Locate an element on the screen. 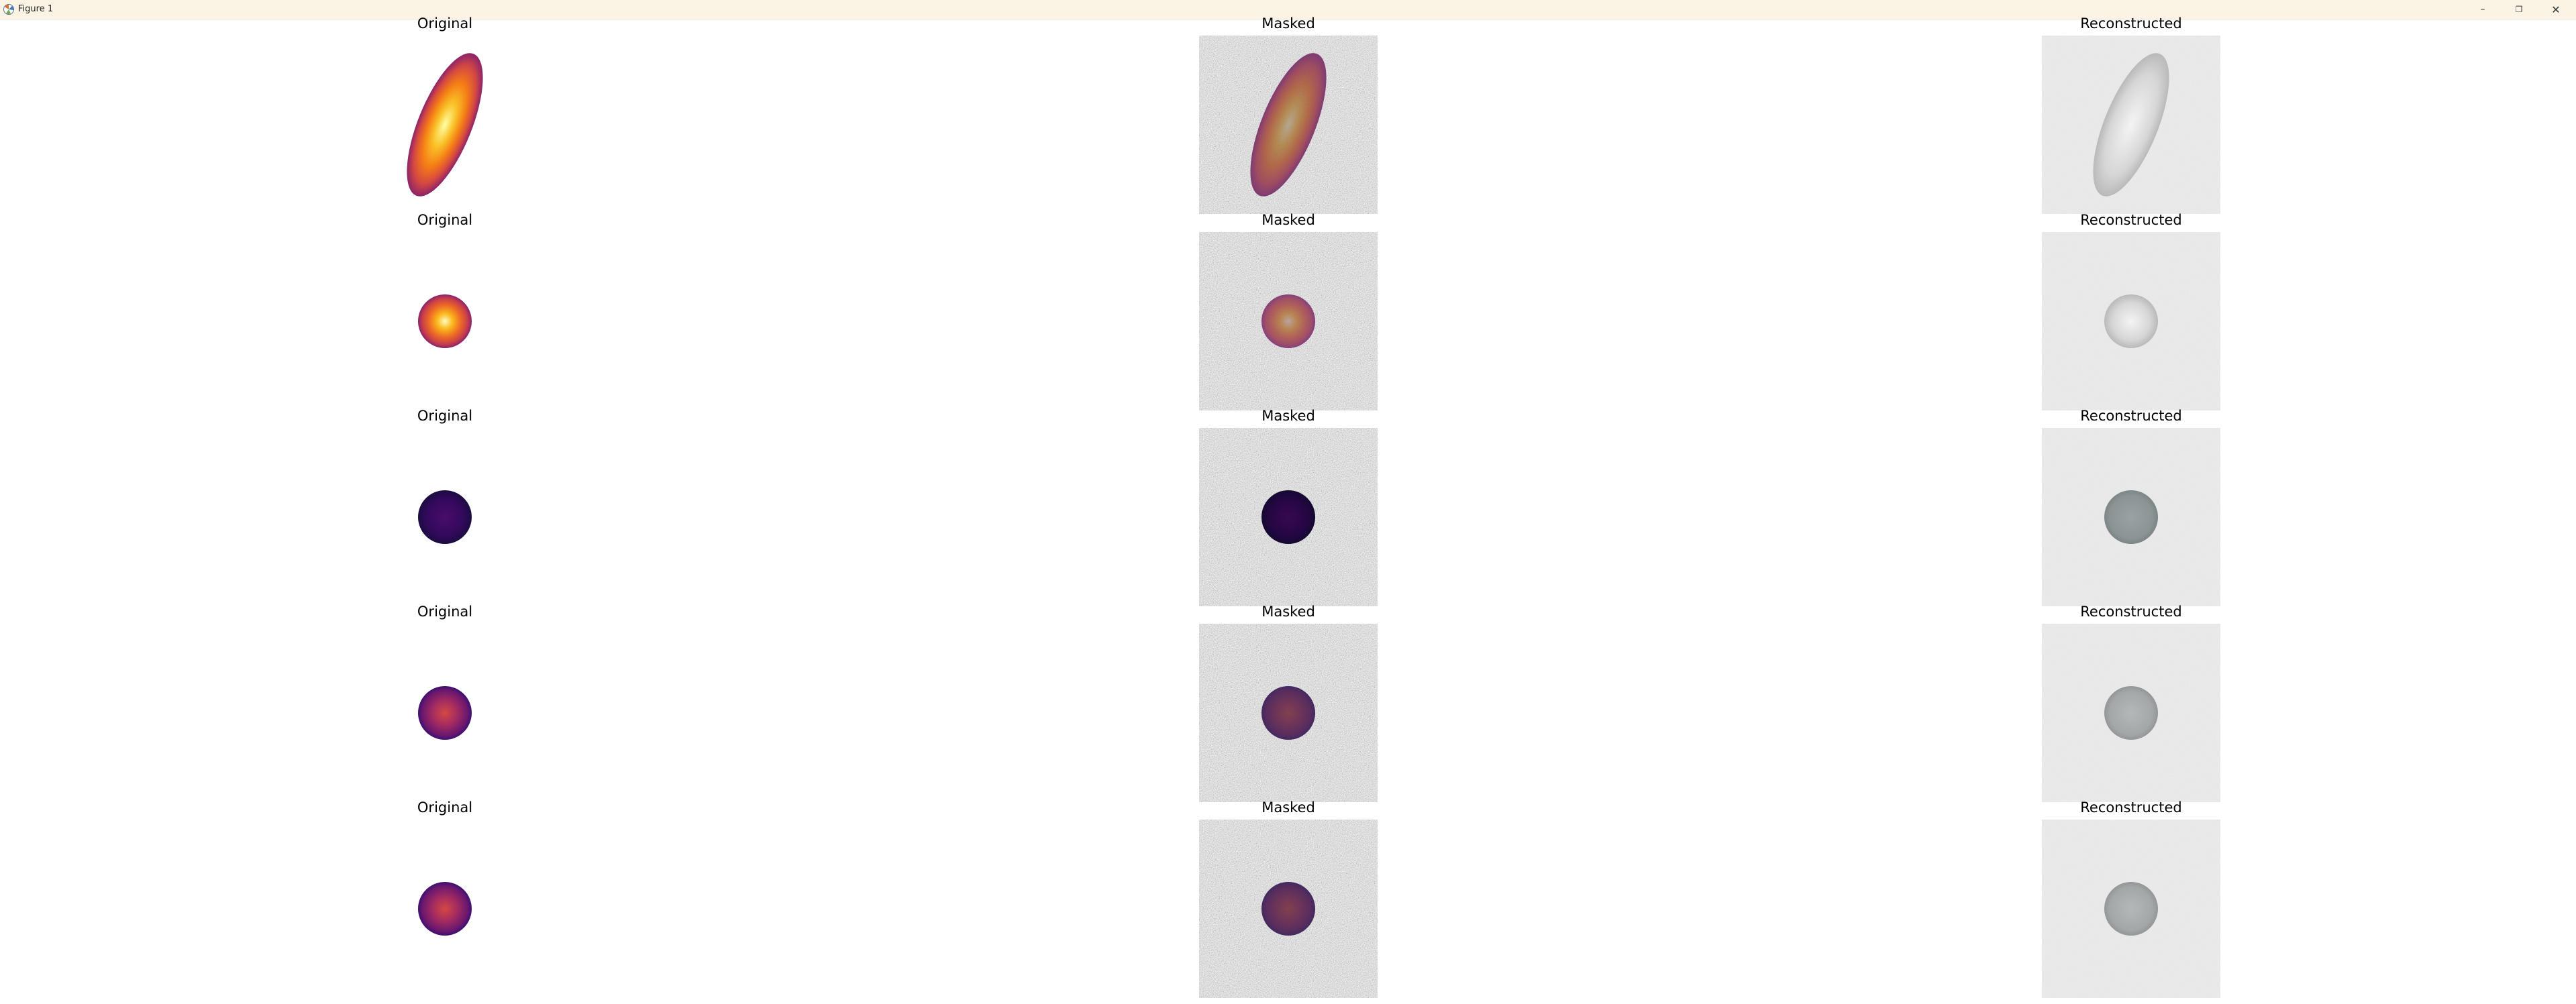 The width and height of the screenshot is (2576, 1004). window-title: Figure 1 is located at coordinates (36, 9).